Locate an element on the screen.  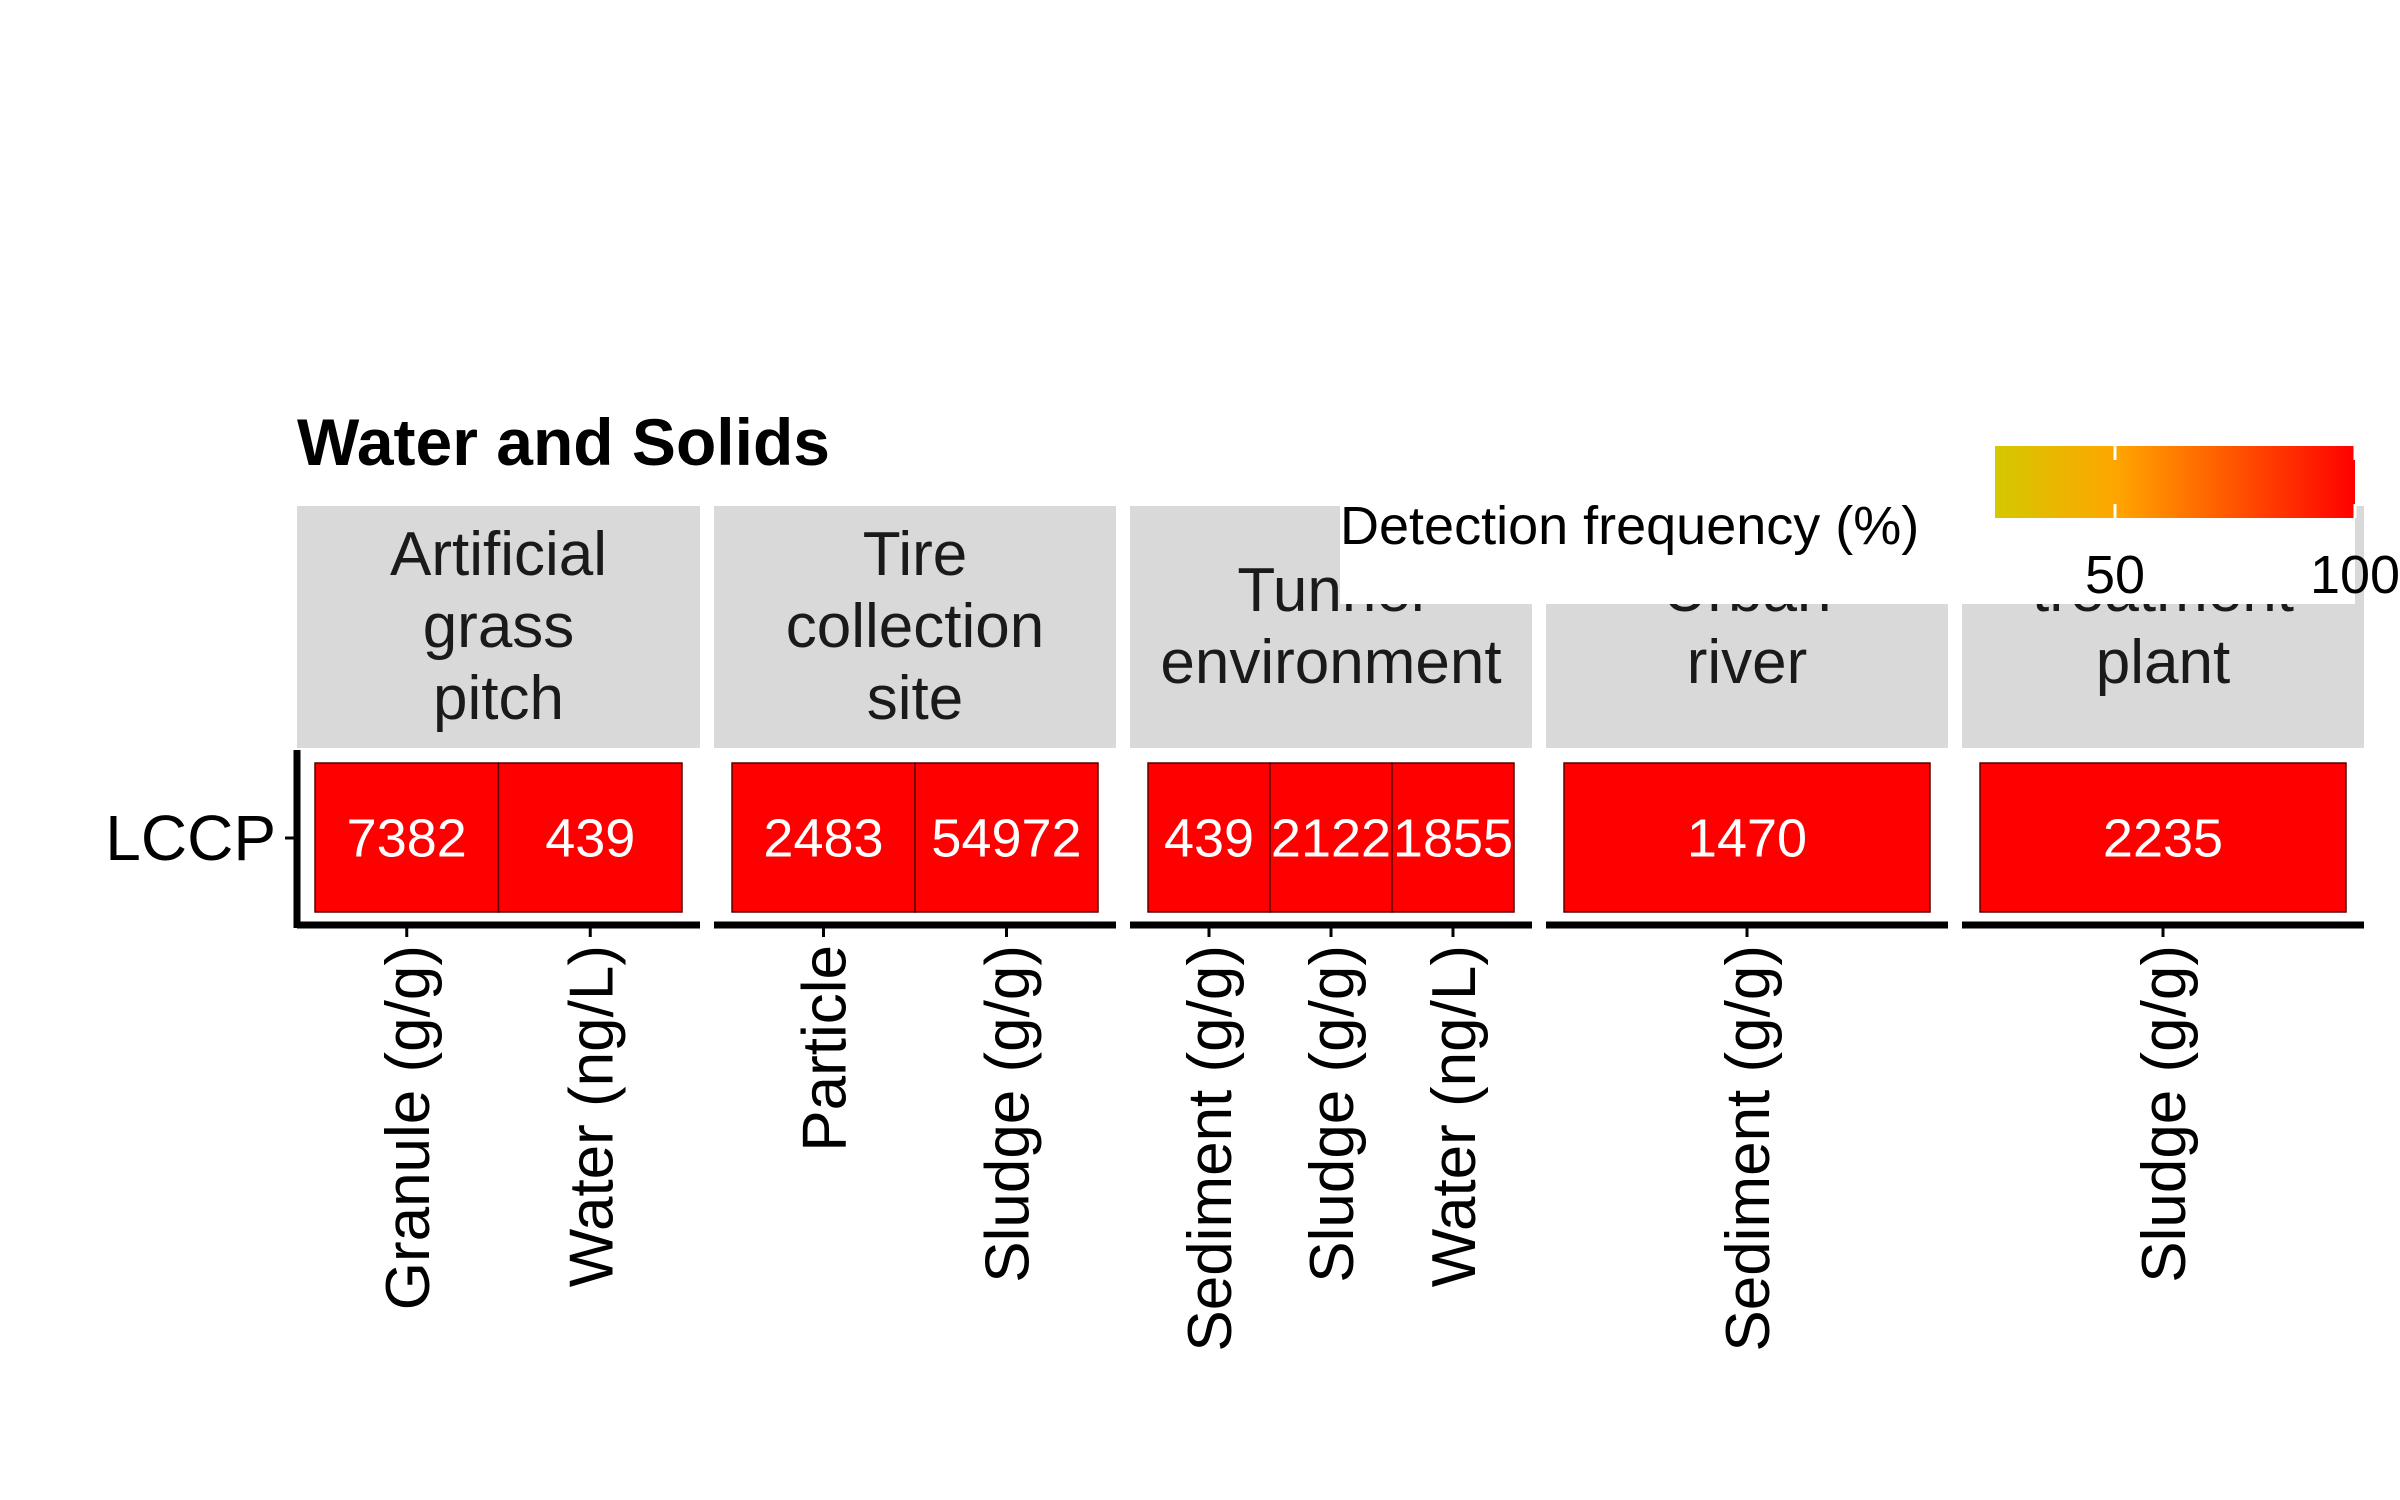
facet-label: Tire is located at coordinates (915, 554).